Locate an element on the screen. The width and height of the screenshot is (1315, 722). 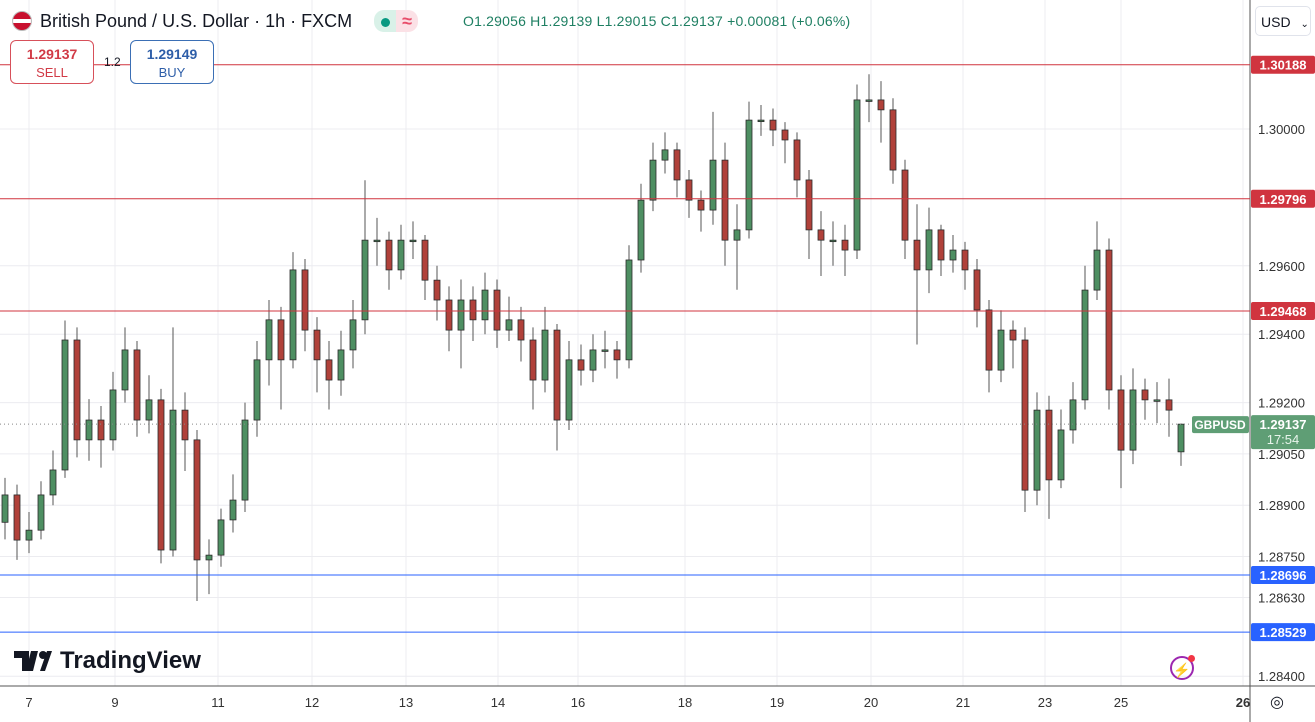
price-tick-label: 1.29400 is located at coordinates (1281, 334).